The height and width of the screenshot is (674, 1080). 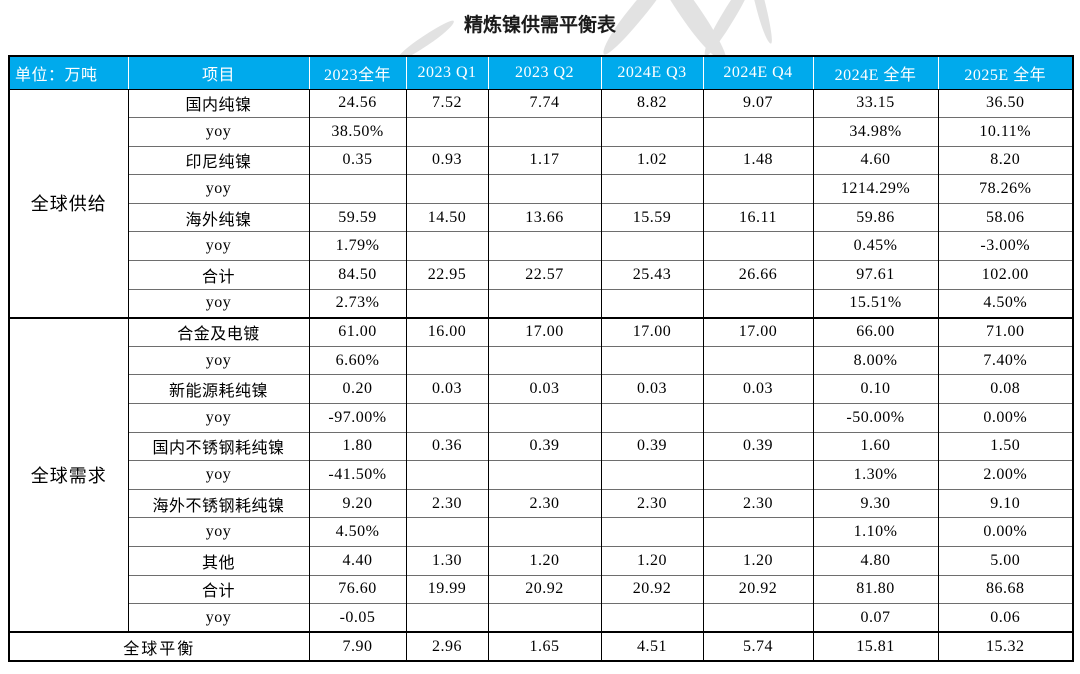 I want to click on value-cell: 4.50%, so click(x=358, y=532).